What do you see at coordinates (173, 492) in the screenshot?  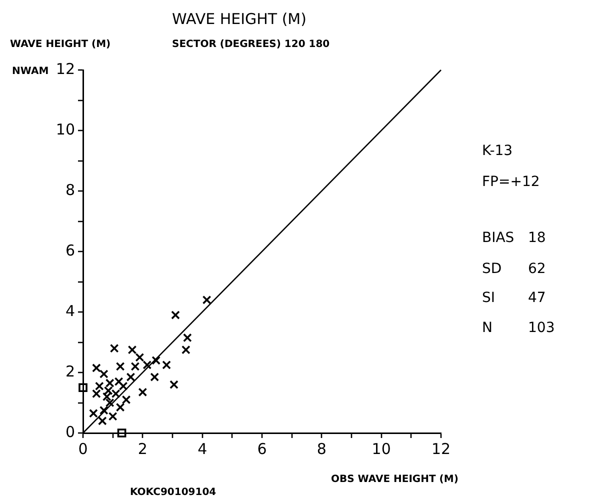 I see `text: KOKC90109104` at bounding box center [173, 492].